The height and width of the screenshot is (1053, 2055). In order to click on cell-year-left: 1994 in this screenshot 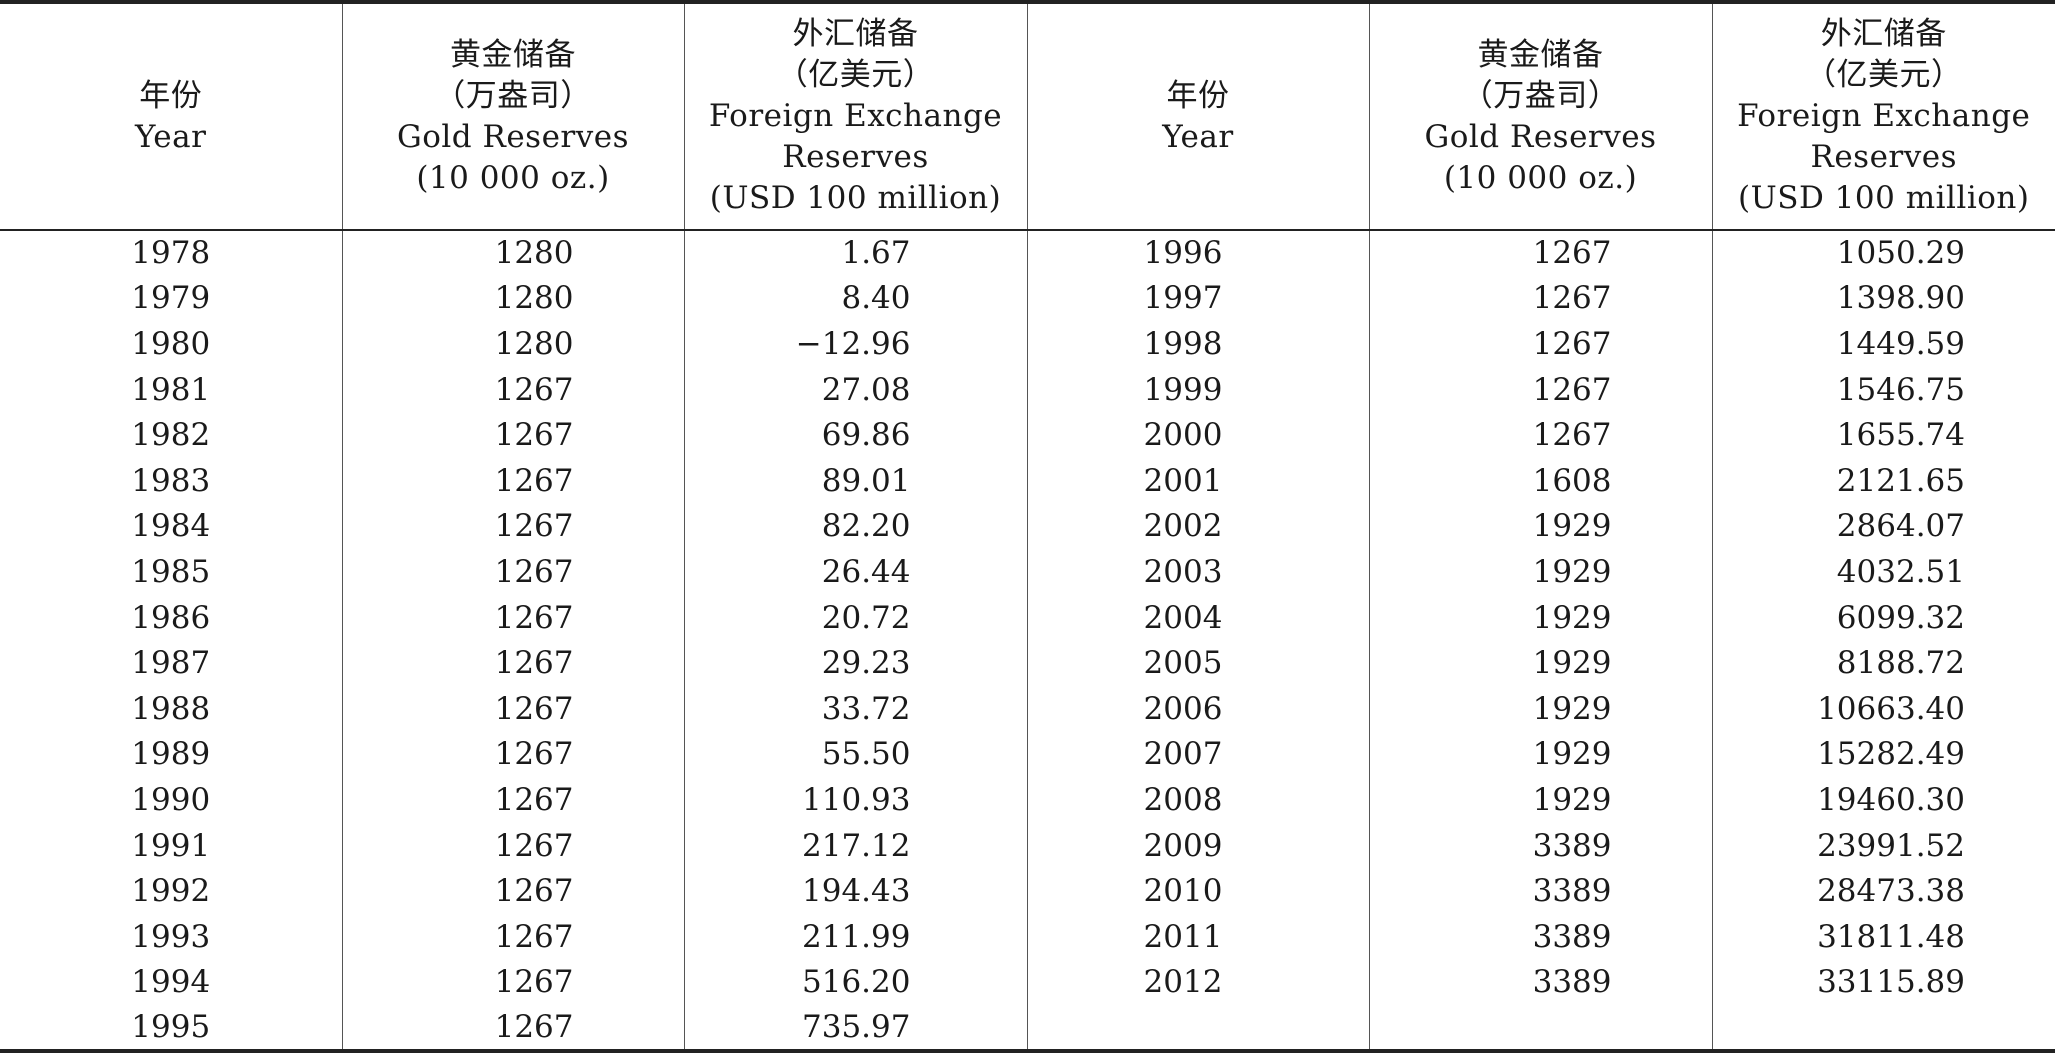, I will do `click(171, 982)`.